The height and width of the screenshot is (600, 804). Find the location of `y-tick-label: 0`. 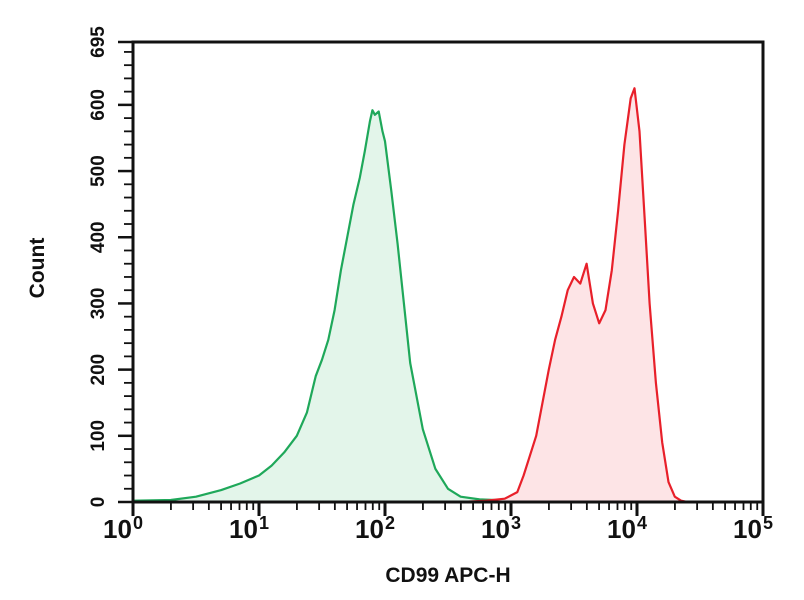

y-tick-label: 0 is located at coordinates (98, 502).